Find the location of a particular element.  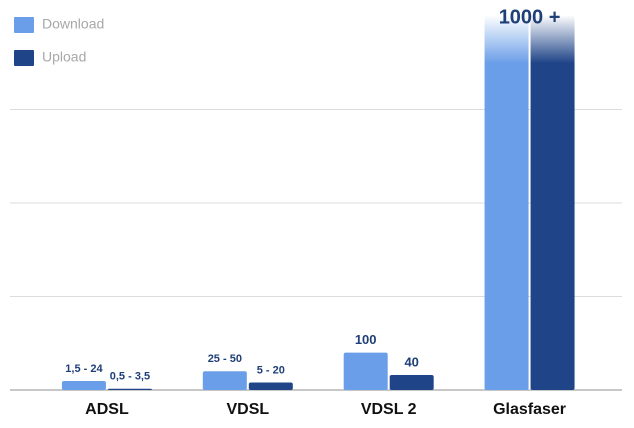

value-label: 1,5 - 24 is located at coordinates (84, 369).